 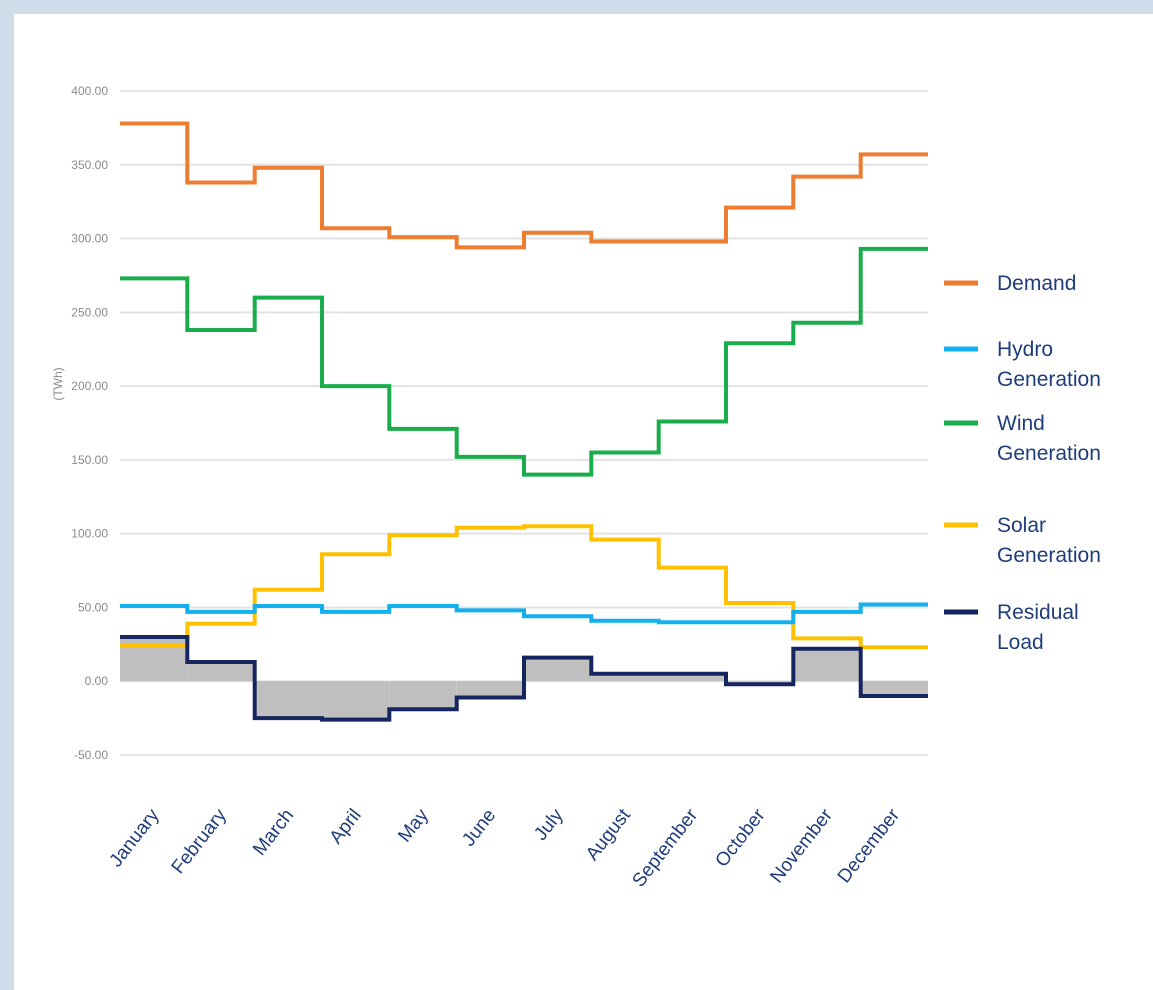 What do you see at coordinates (665, 848) in the screenshot?
I see `x-tick-label: September` at bounding box center [665, 848].